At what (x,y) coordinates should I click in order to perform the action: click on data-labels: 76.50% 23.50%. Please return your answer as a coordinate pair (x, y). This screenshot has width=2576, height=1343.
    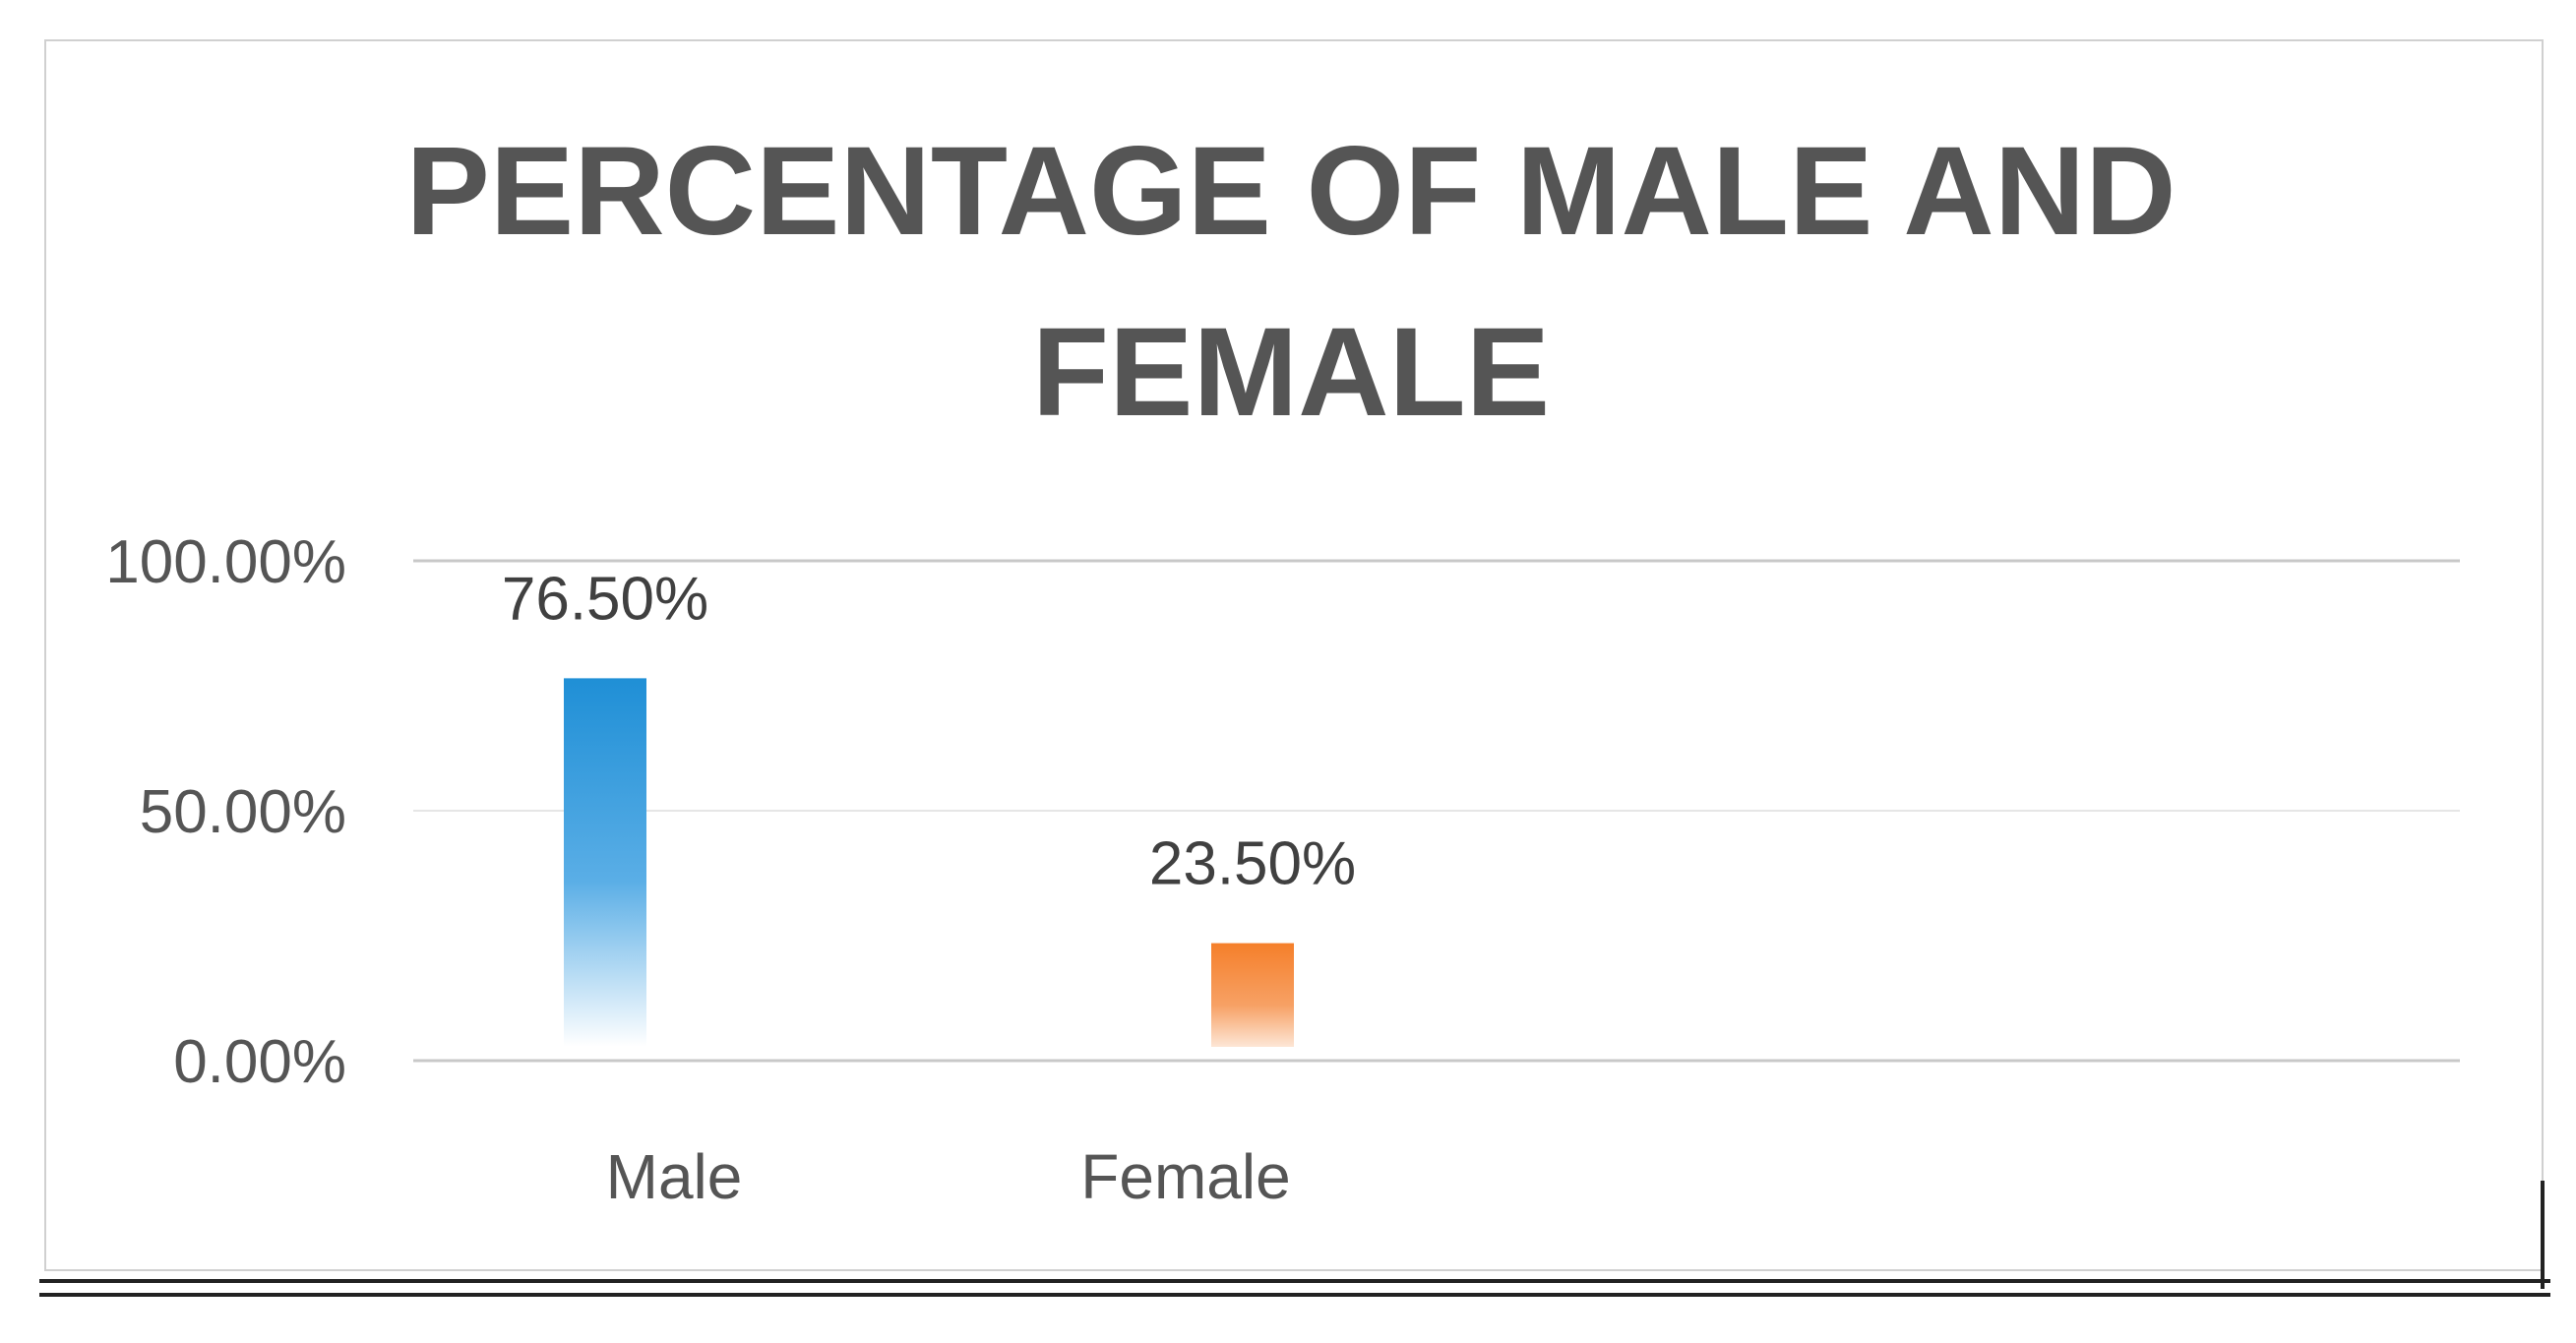
    Looking at the image, I should click on (929, 731).